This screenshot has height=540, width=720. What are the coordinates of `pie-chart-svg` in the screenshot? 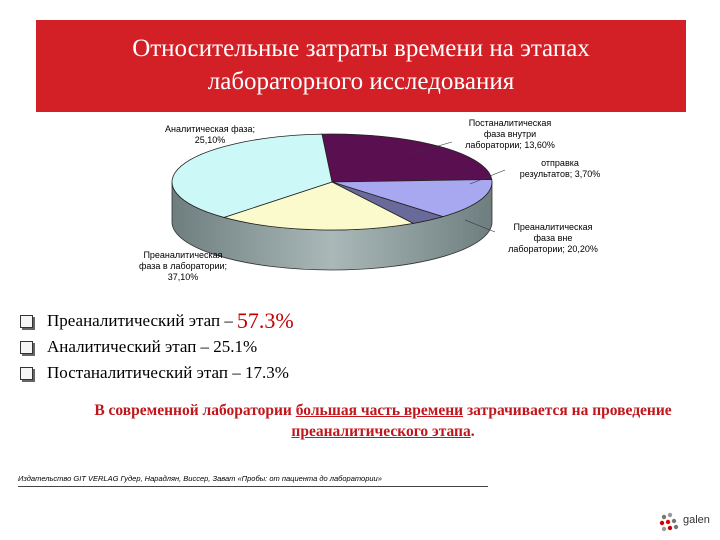 It's located at (338, 202).